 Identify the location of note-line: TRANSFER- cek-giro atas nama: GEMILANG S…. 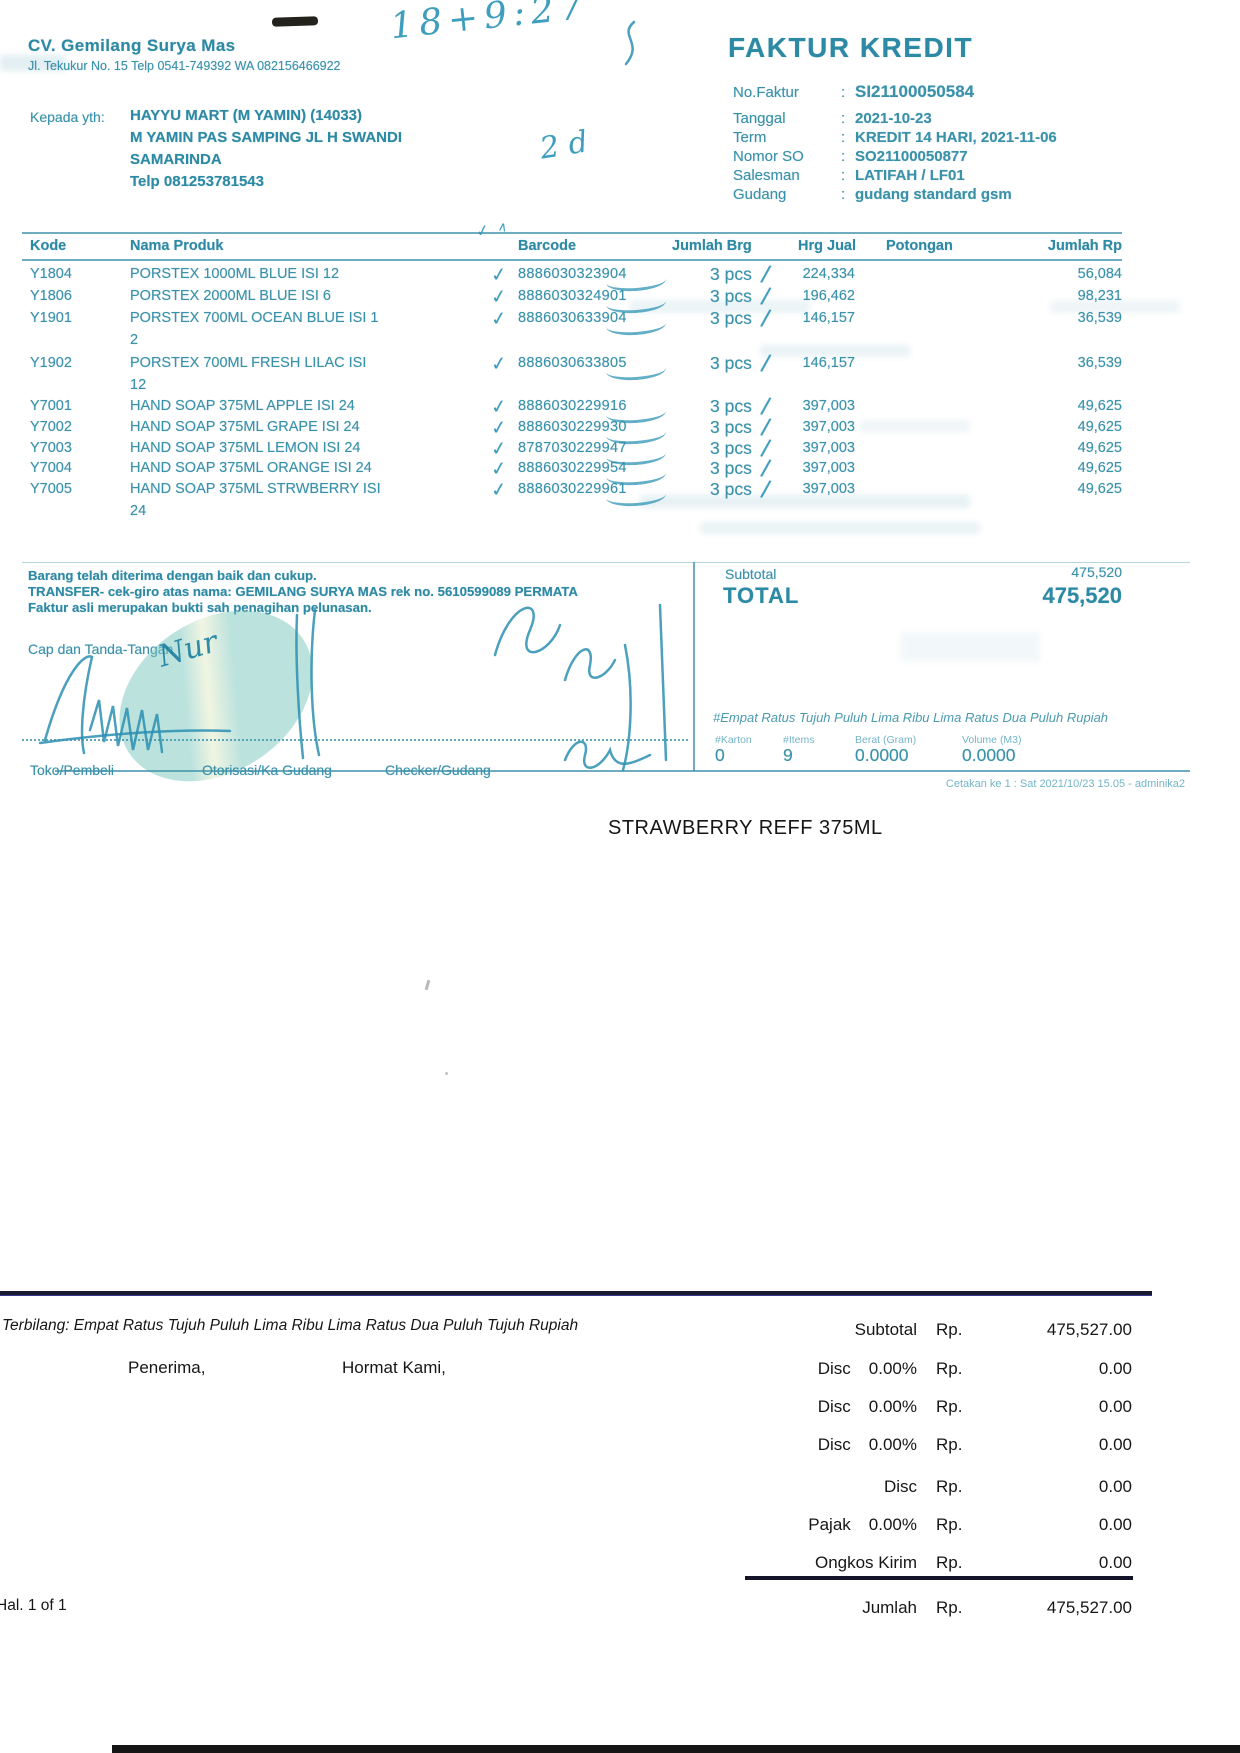
(303, 591).